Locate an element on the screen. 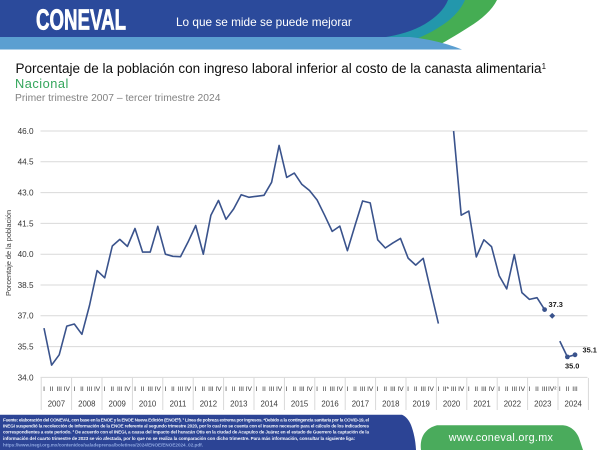 The width and height of the screenshot is (600, 450). svg-text: 2014 is located at coordinates (270, 403).